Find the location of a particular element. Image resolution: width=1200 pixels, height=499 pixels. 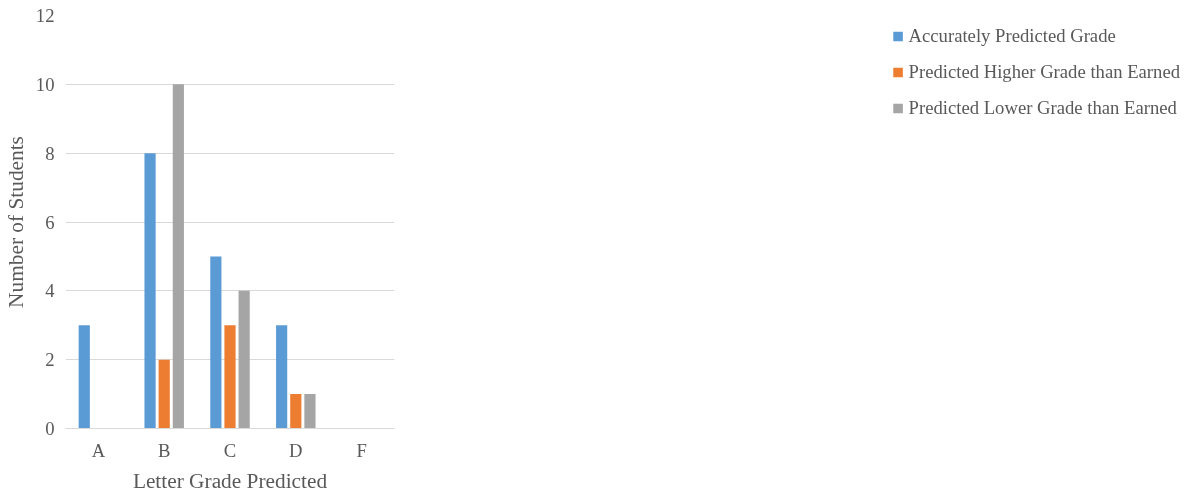

y-tick-label: 10 is located at coordinates (45, 84).